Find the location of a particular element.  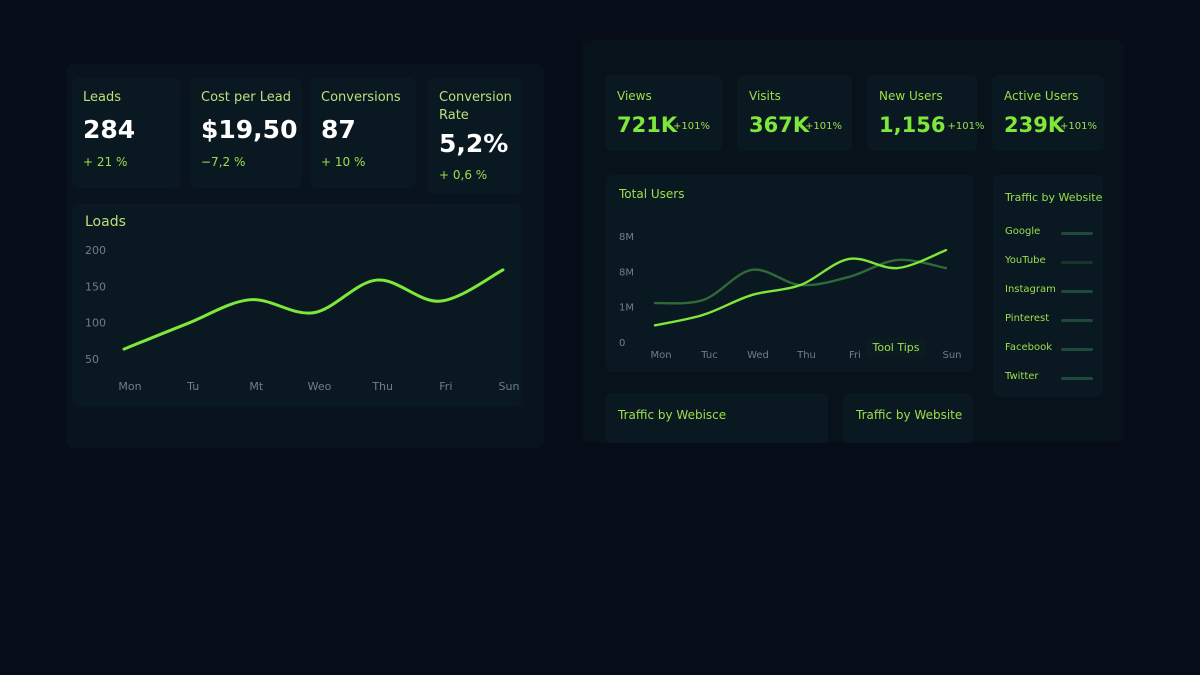

traffic-site: Google is located at coordinates (1023, 231).